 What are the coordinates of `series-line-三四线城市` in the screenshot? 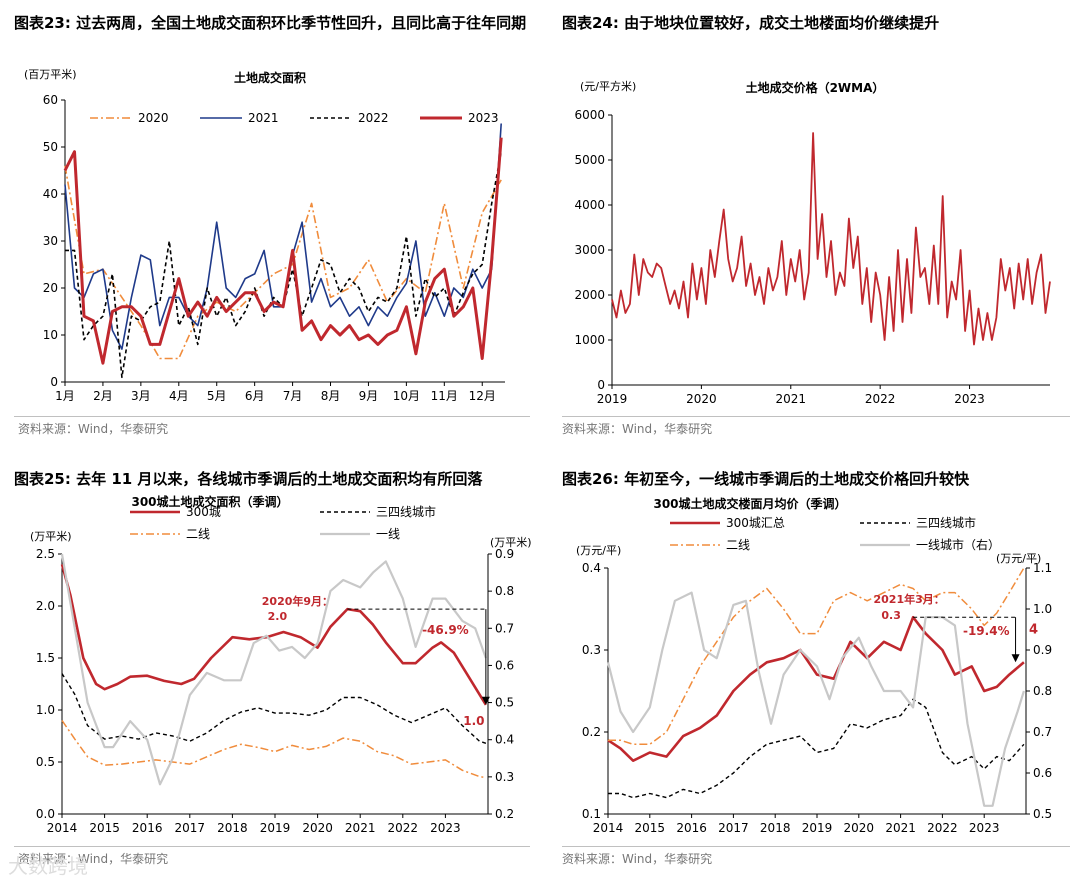 It's located at (816, 748).